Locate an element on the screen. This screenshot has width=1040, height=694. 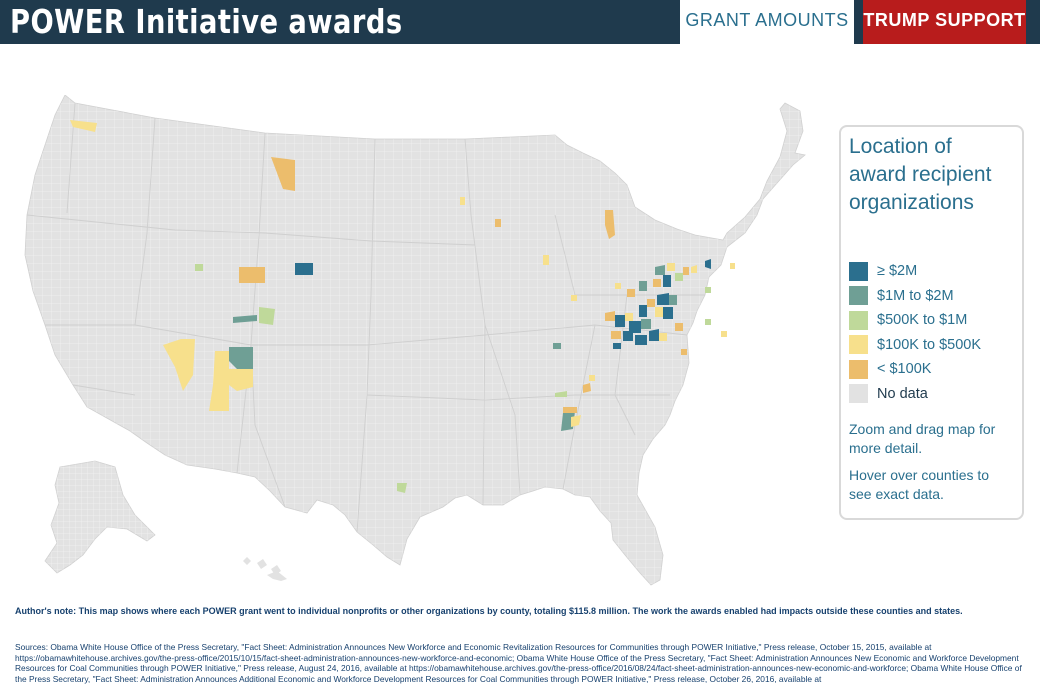
county-va-500k-1m is located at coordinates (708, 322).